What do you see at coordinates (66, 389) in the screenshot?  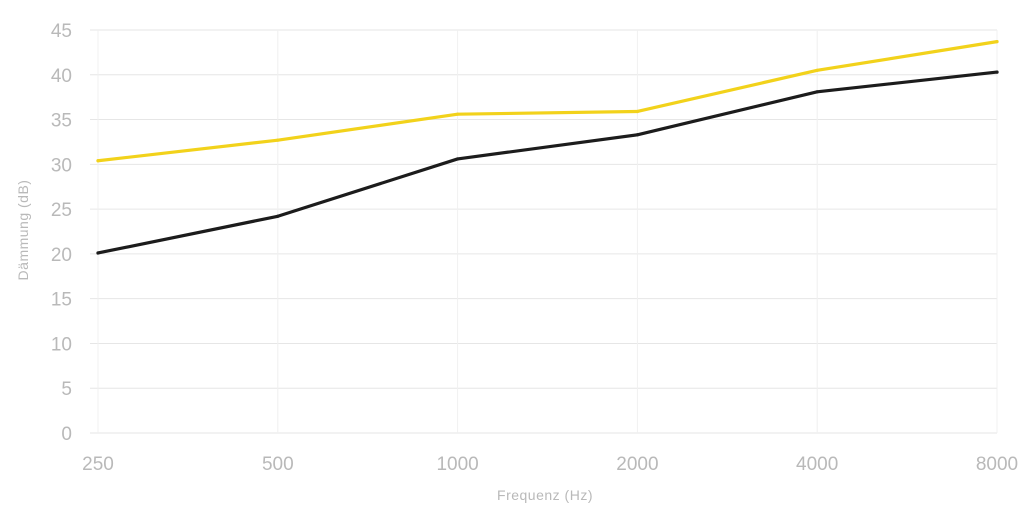 I see `y-tick-label: 5` at bounding box center [66, 389].